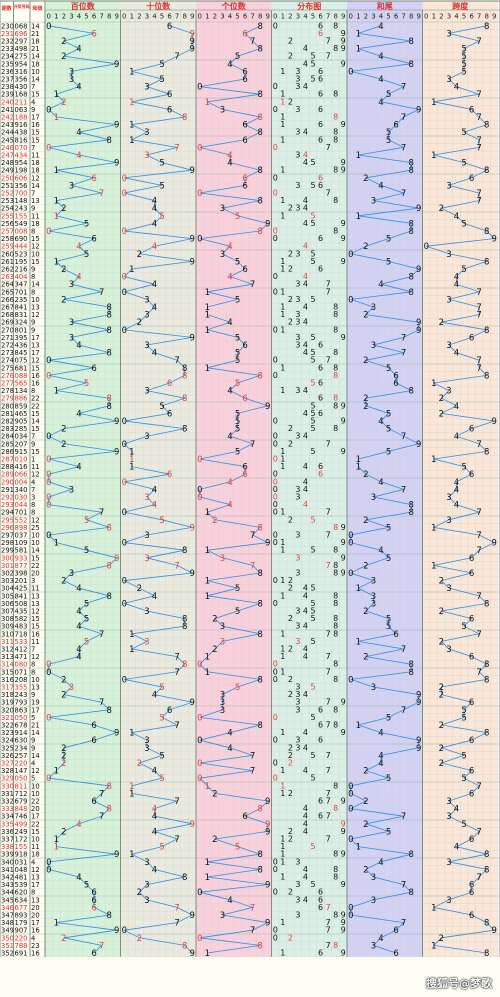  I want to click on open-number-cell: 552, so click(21, 520).